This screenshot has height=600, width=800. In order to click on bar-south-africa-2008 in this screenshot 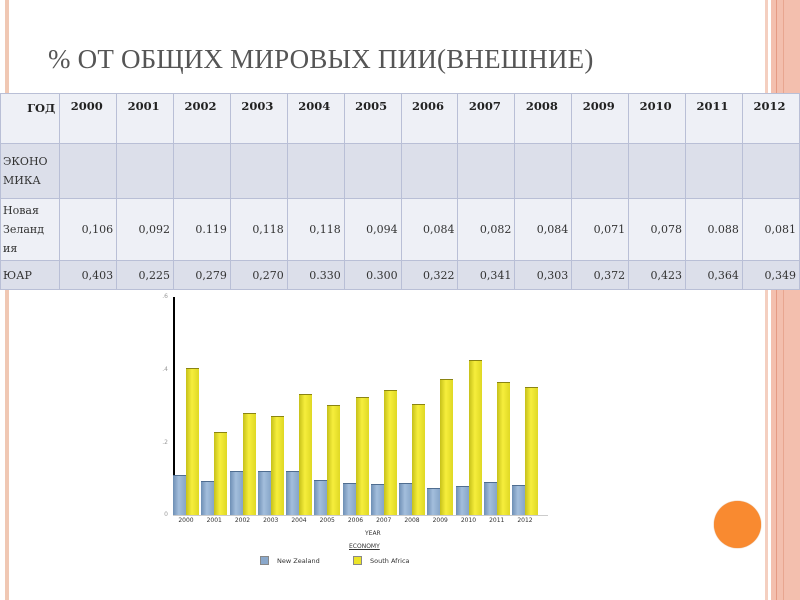, I will do `click(418, 459)`.